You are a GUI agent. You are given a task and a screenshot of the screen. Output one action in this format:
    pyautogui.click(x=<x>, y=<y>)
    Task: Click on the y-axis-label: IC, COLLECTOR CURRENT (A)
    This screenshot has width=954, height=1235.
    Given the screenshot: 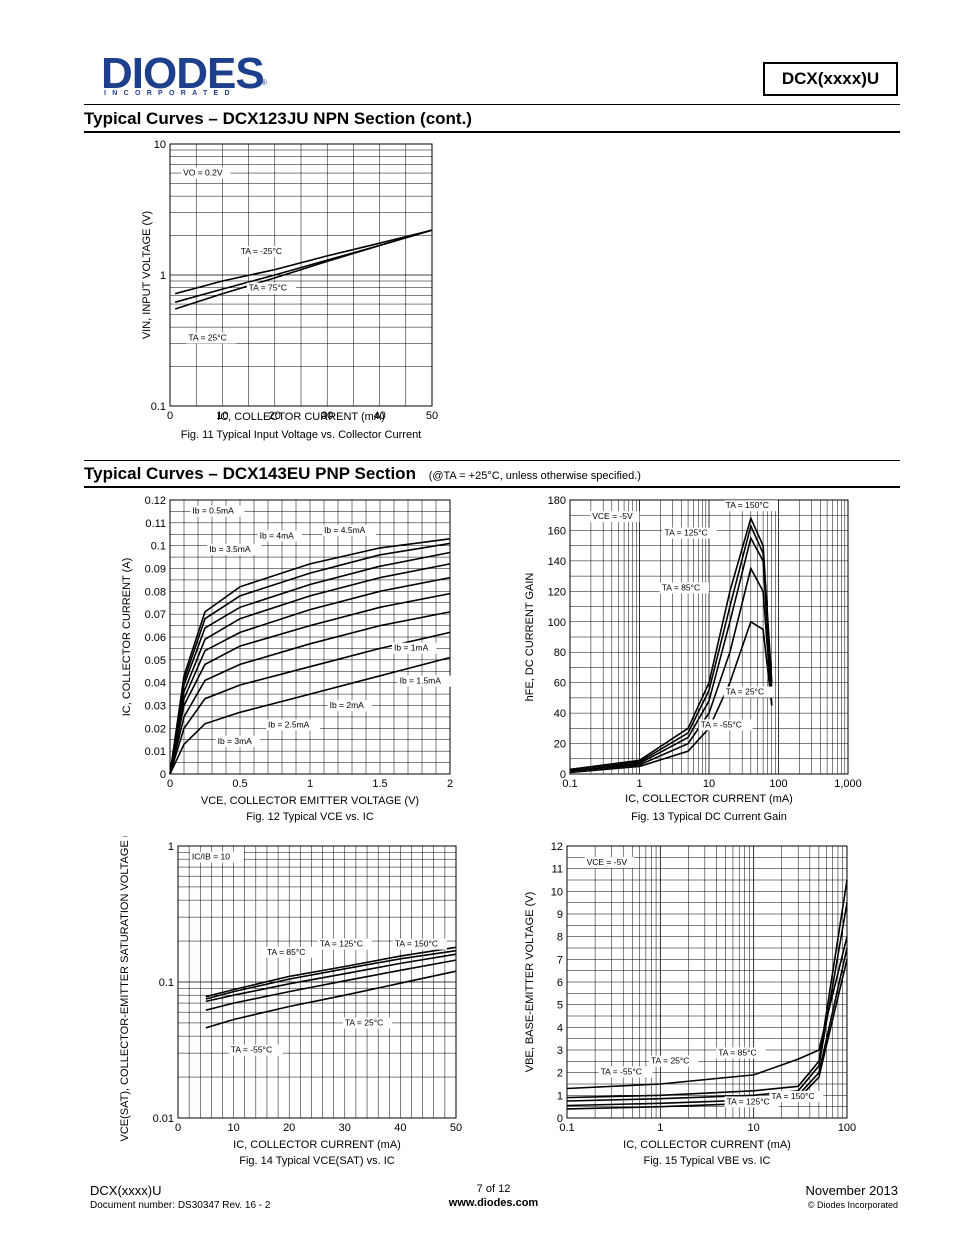 What is the action you would take?
    pyautogui.click(x=127, y=637)
    